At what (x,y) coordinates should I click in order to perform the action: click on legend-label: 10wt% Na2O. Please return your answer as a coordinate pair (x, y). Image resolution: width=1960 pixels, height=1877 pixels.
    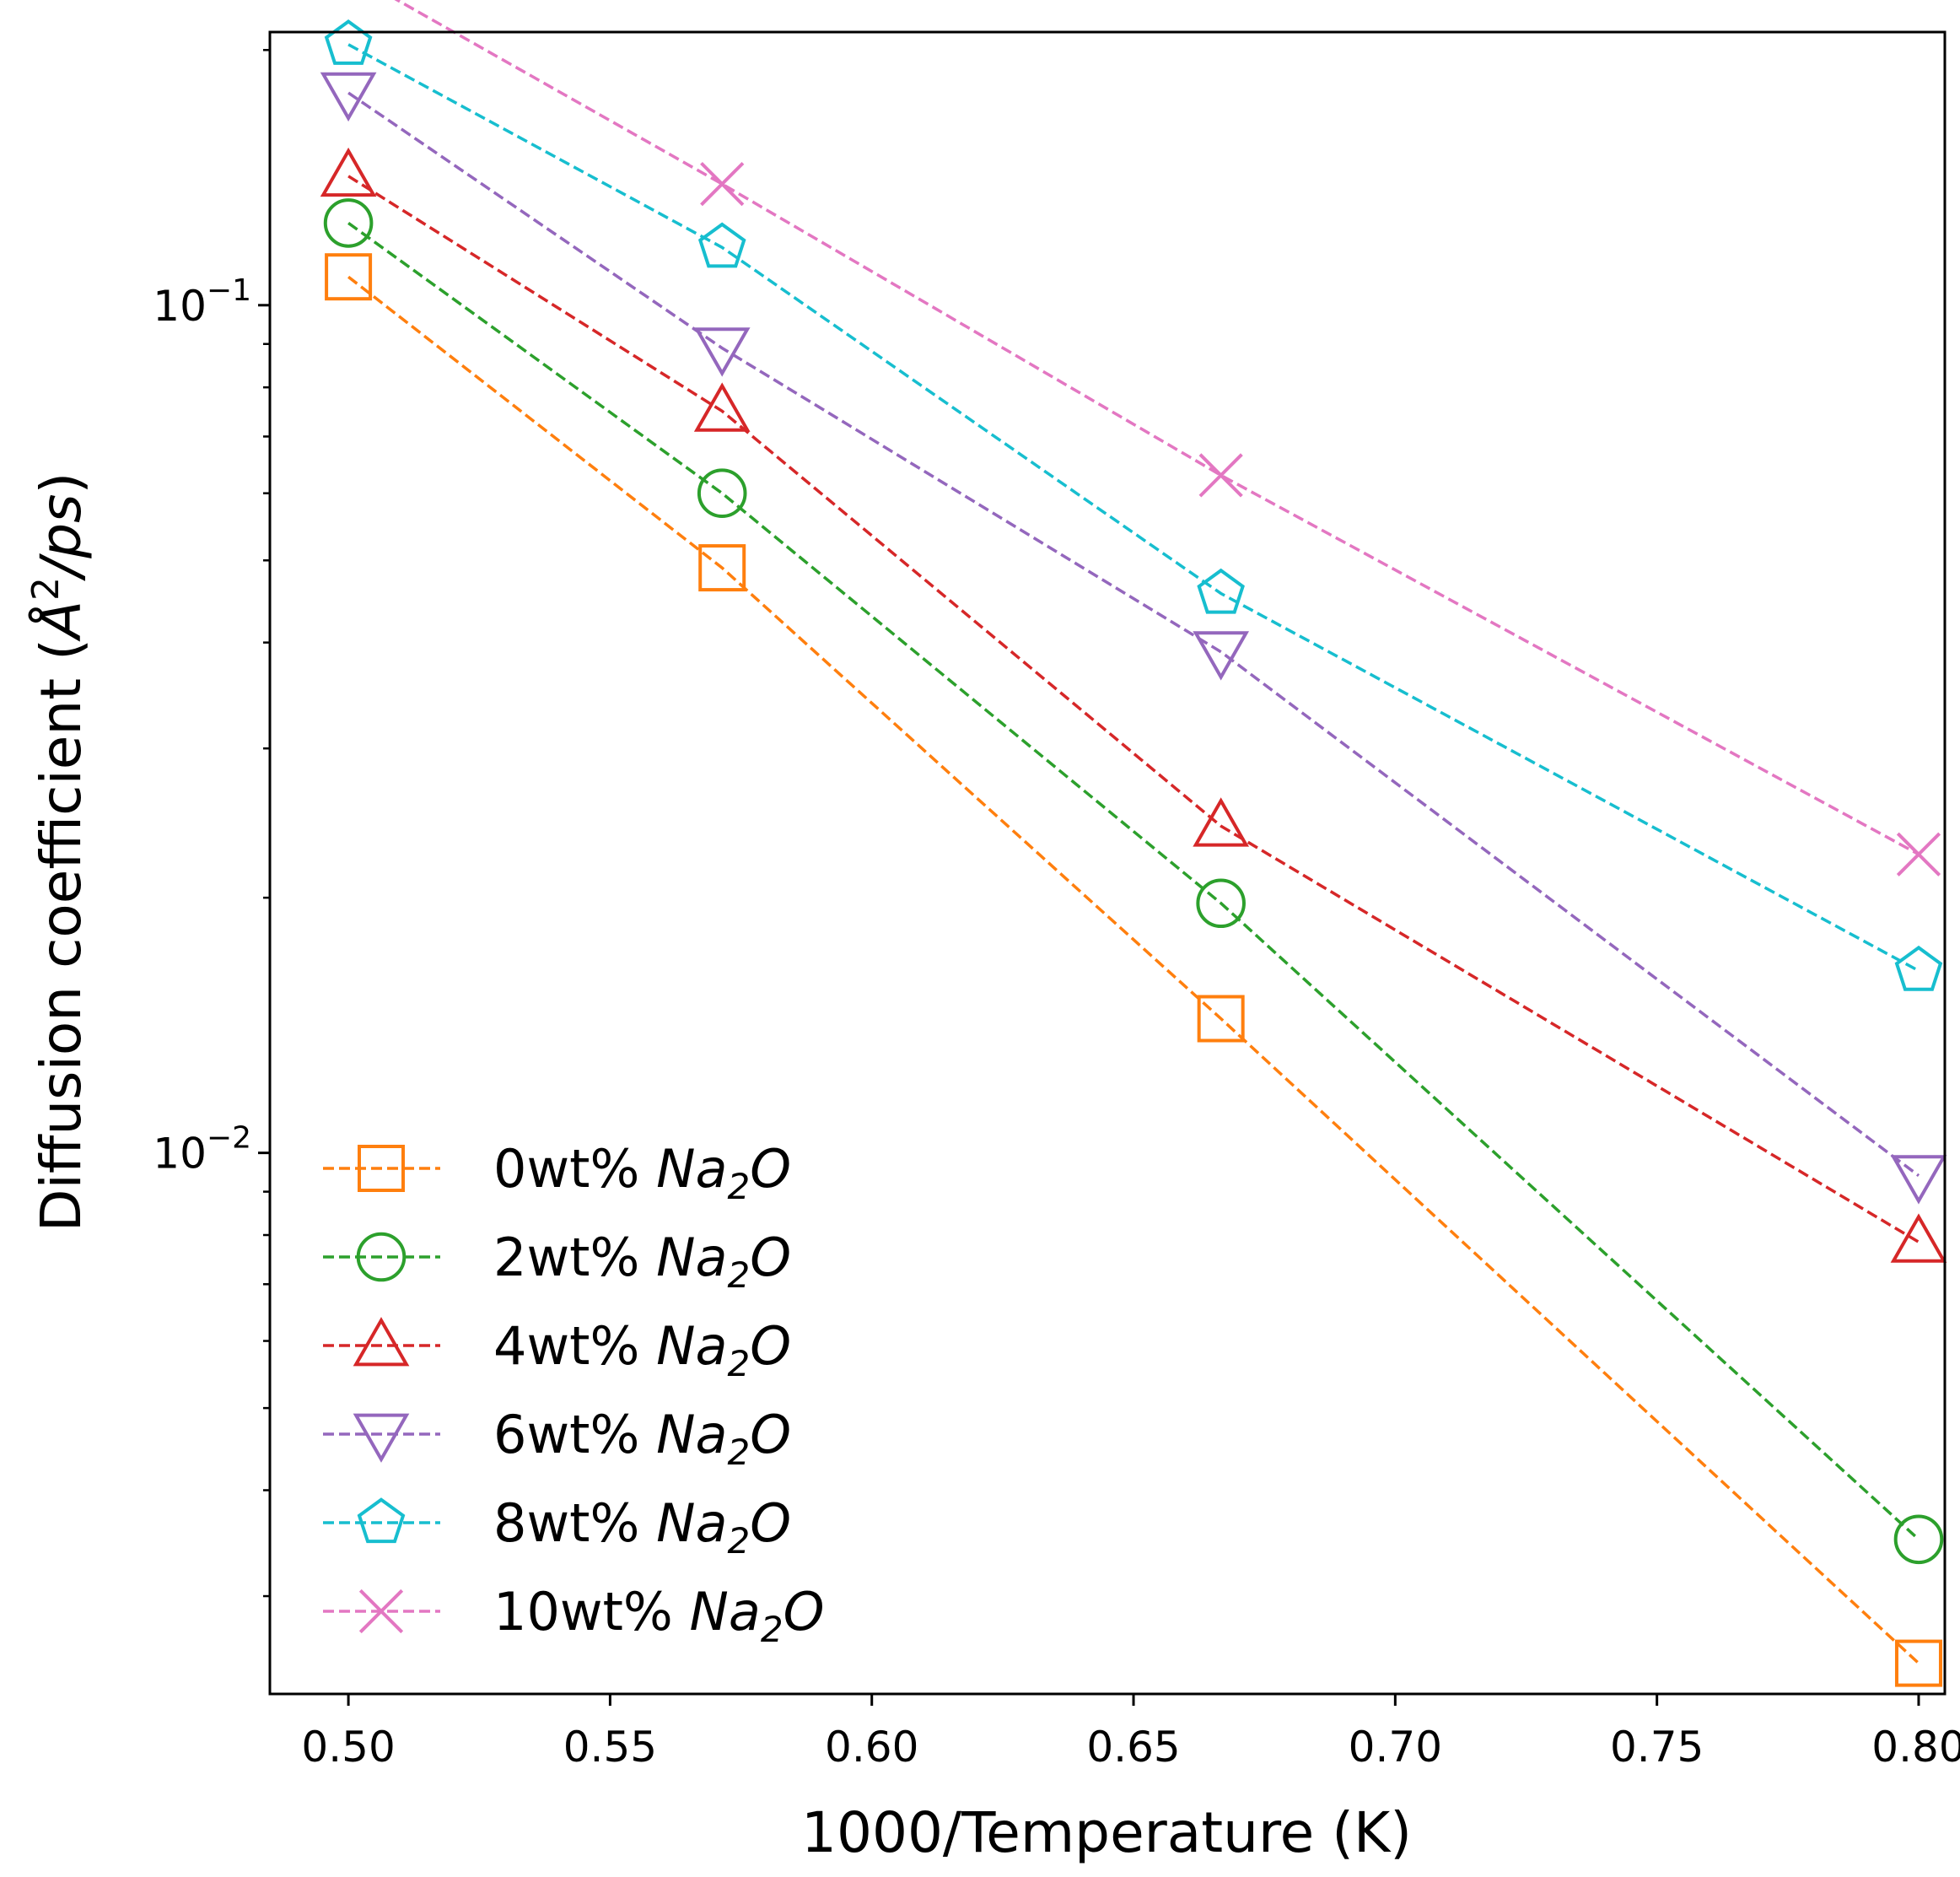
    Looking at the image, I should click on (659, 1615).